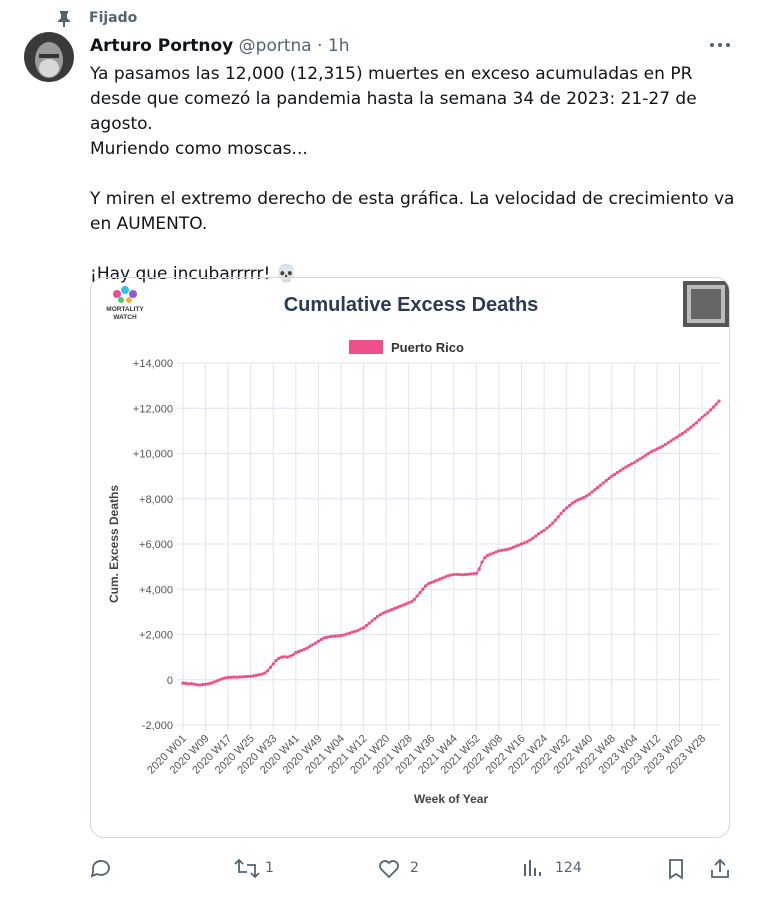  Describe the element at coordinates (720, 45) in the screenshot. I see `more-button` at that location.